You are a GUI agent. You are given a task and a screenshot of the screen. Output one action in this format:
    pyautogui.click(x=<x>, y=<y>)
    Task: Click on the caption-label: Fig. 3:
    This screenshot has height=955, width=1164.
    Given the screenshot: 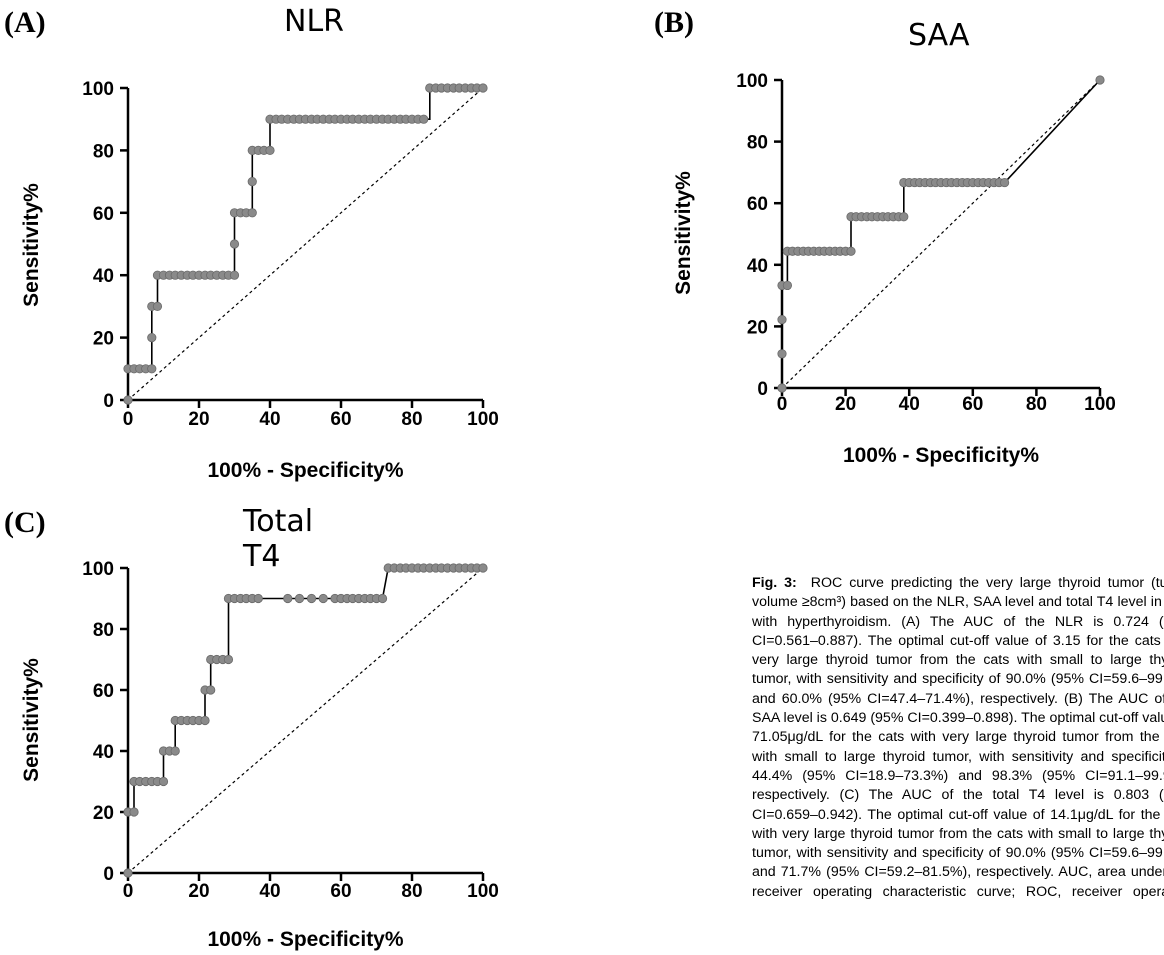 What is the action you would take?
    pyautogui.click(x=774, y=583)
    